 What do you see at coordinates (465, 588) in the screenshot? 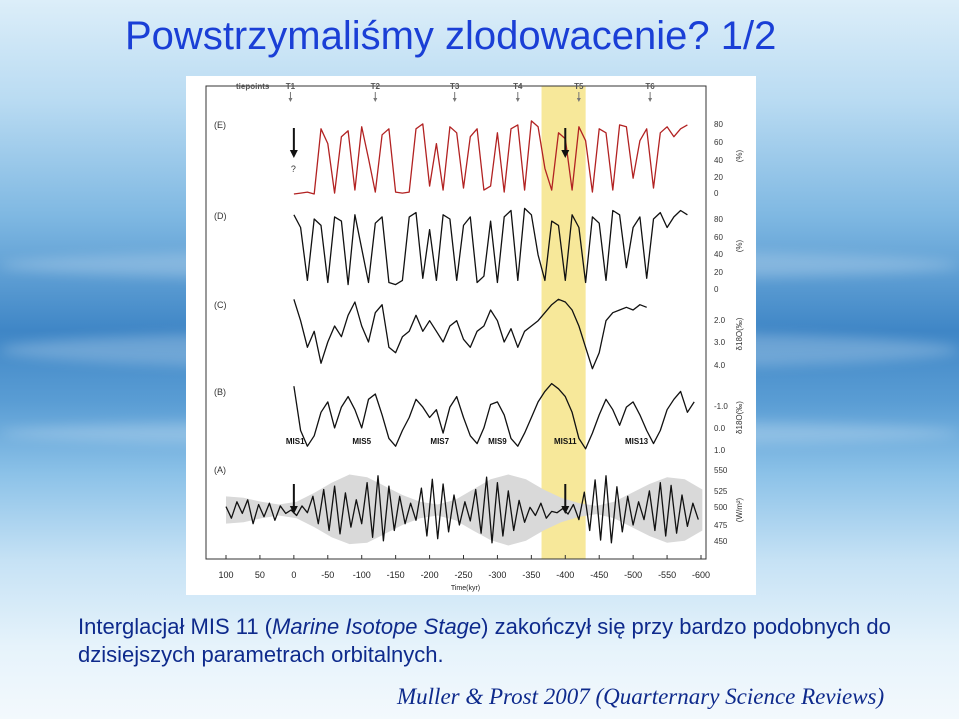
I see `x-axis-label: Time(kyr)` at bounding box center [465, 588].